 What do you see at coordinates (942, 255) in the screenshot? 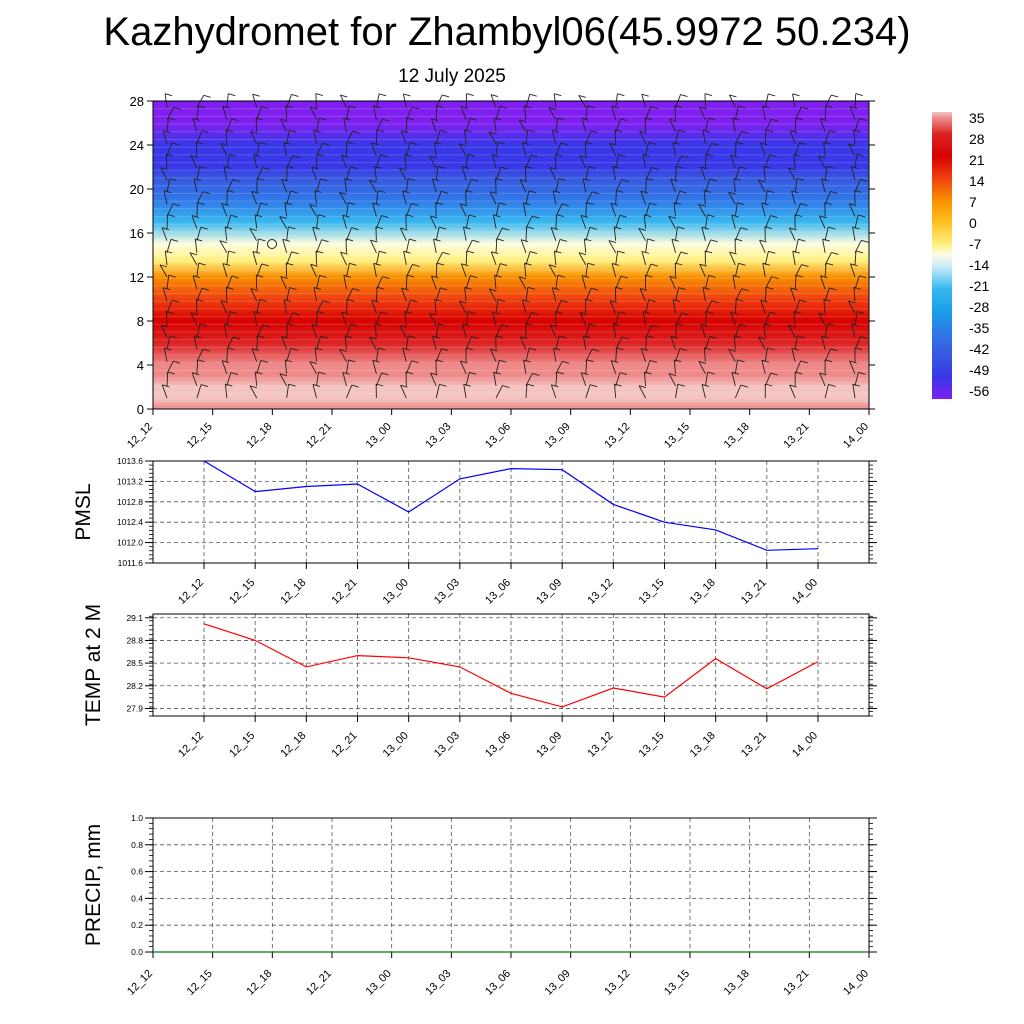
I see `colorbar` at bounding box center [942, 255].